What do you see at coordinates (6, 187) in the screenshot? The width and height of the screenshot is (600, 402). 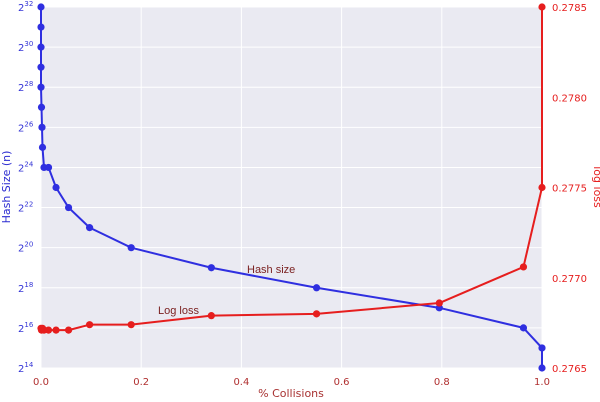 I see `left-y-axis-label: Hash Size (n)` at bounding box center [6, 187].